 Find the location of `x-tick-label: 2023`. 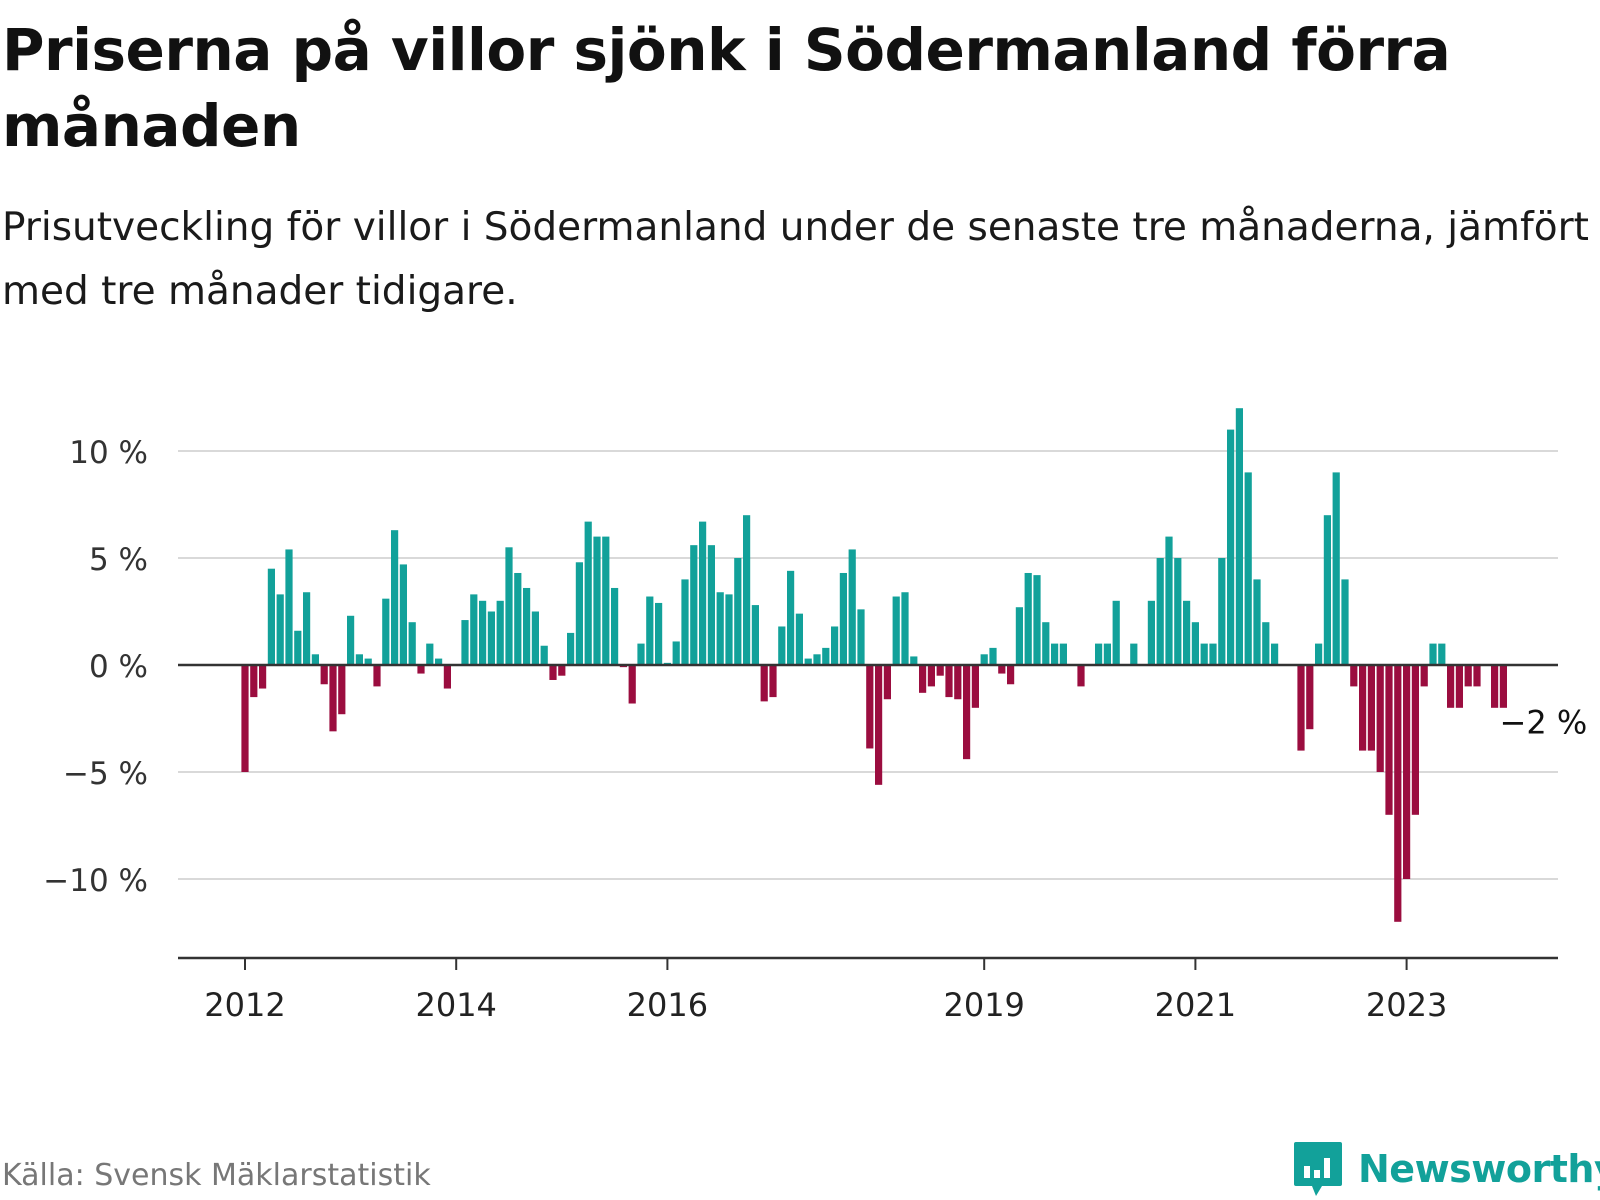

x-tick-label: 2023 is located at coordinates (1406, 1005).